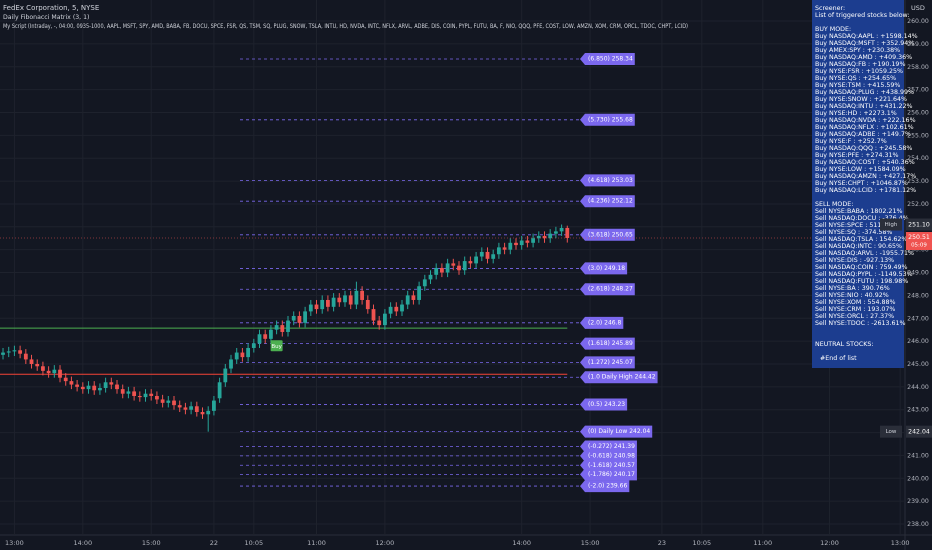  What do you see at coordinates (861, 267) in the screenshot?
I see `screener-line: Sell NASDAQ:COIN : 759.49%` at bounding box center [861, 267].